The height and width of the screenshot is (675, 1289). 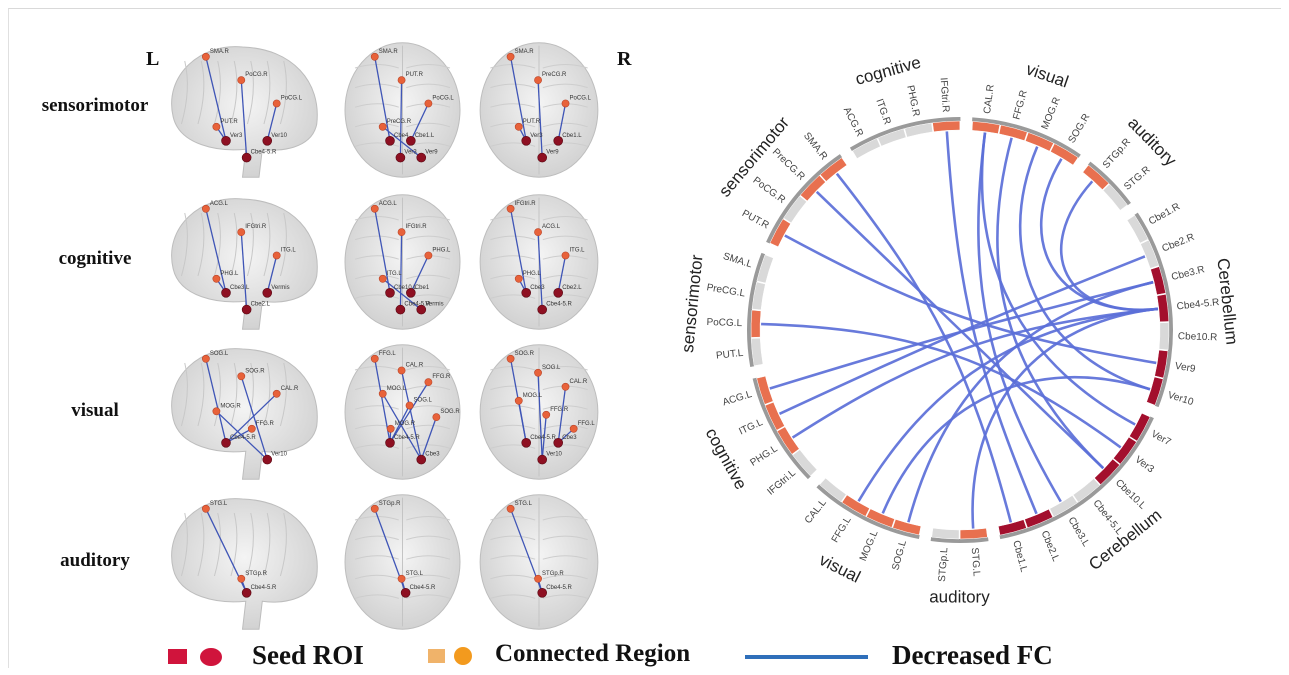 I want to click on brain-panel-2-0: SOG.L SOG.R CAL.R MOG.R FFG.R Cbe4-5.R Ver10, so click(x=244, y=414).